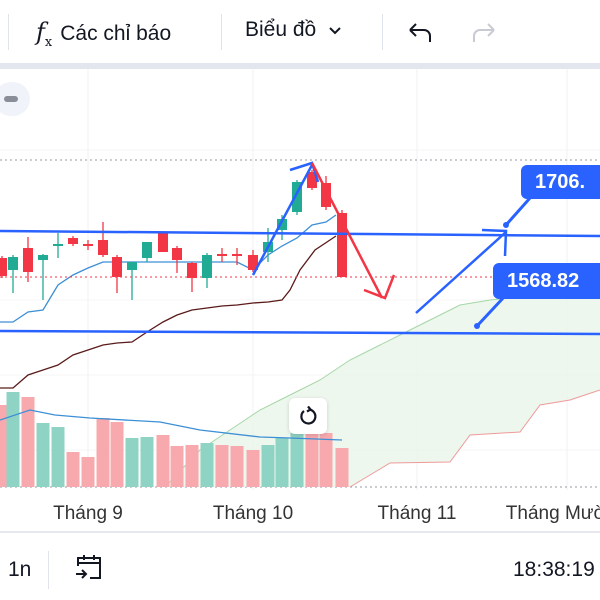 The height and width of the screenshot is (600, 600). I want to click on price-label-box: 1706., so click(560, 182).